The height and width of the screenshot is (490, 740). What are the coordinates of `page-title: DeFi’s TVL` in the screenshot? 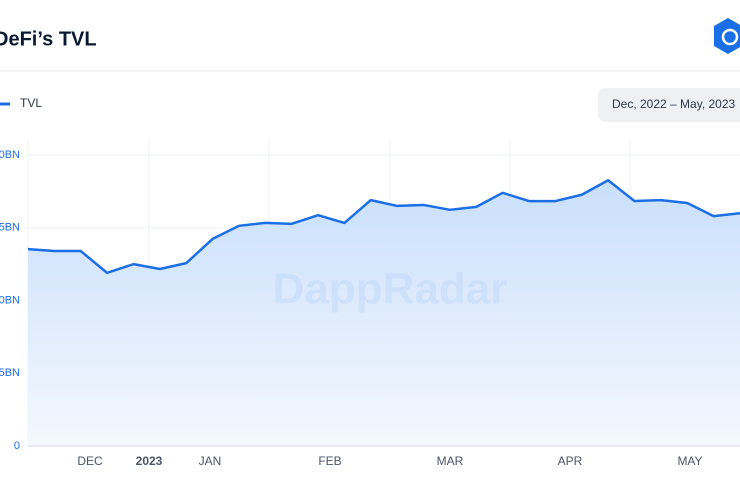 It's located at (48, 39).